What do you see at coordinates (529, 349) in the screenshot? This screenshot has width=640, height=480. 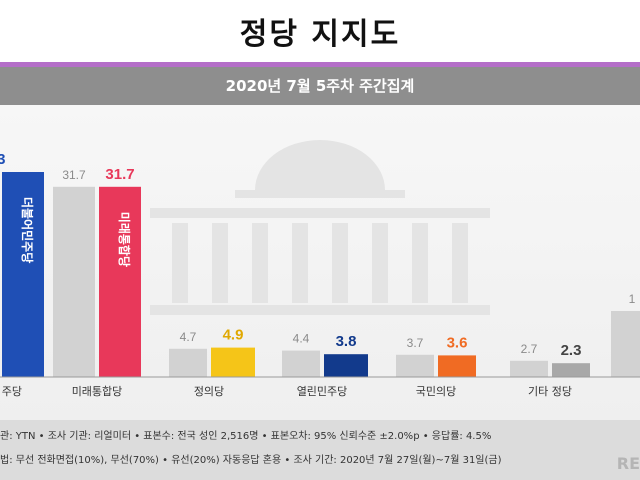 I see `data-label-previous-5: 2.7` at bounding box center [529, 349].